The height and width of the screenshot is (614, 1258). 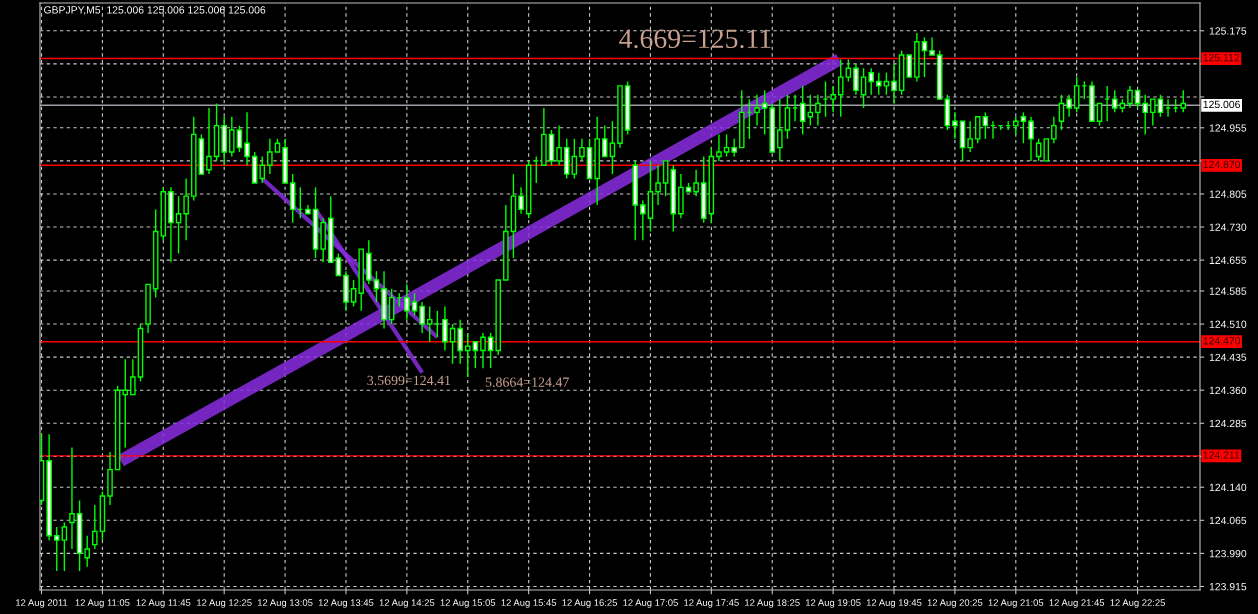 What do you see at coordinates (409, 380) in the screenshot?
I see `annotation: 3.5699=124.41` at bounding box center [409, 380].